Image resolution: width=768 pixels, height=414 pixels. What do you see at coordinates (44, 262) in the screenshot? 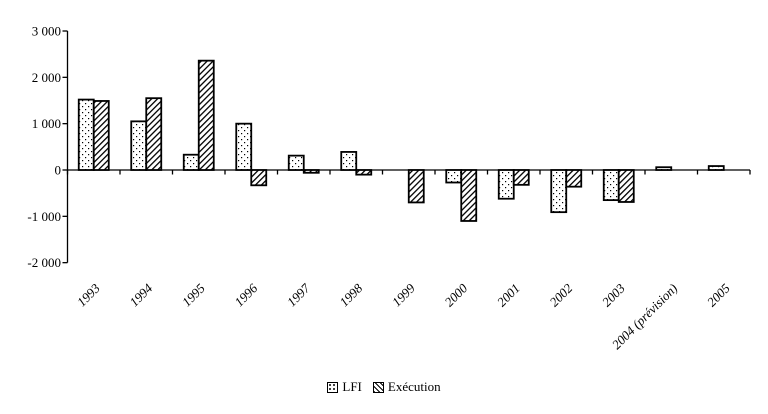
I see `y-tick-label-2-000: -2 000` at bounding box center [44, 262].